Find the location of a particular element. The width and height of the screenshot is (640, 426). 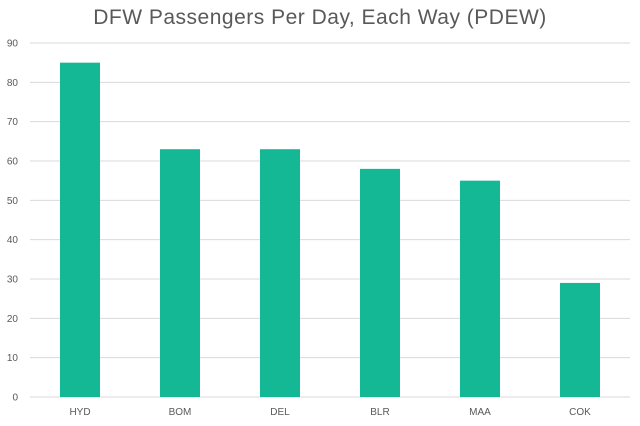

y-tick-label: 0 is located at coordinates (15, 398).